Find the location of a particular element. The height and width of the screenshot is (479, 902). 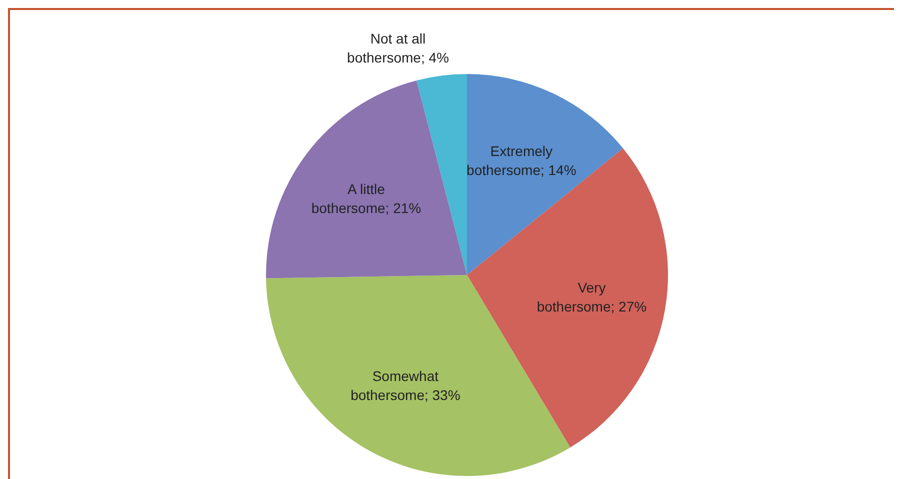

slice-label: A little bothersome; 21% is located at coordinates (366, 198).